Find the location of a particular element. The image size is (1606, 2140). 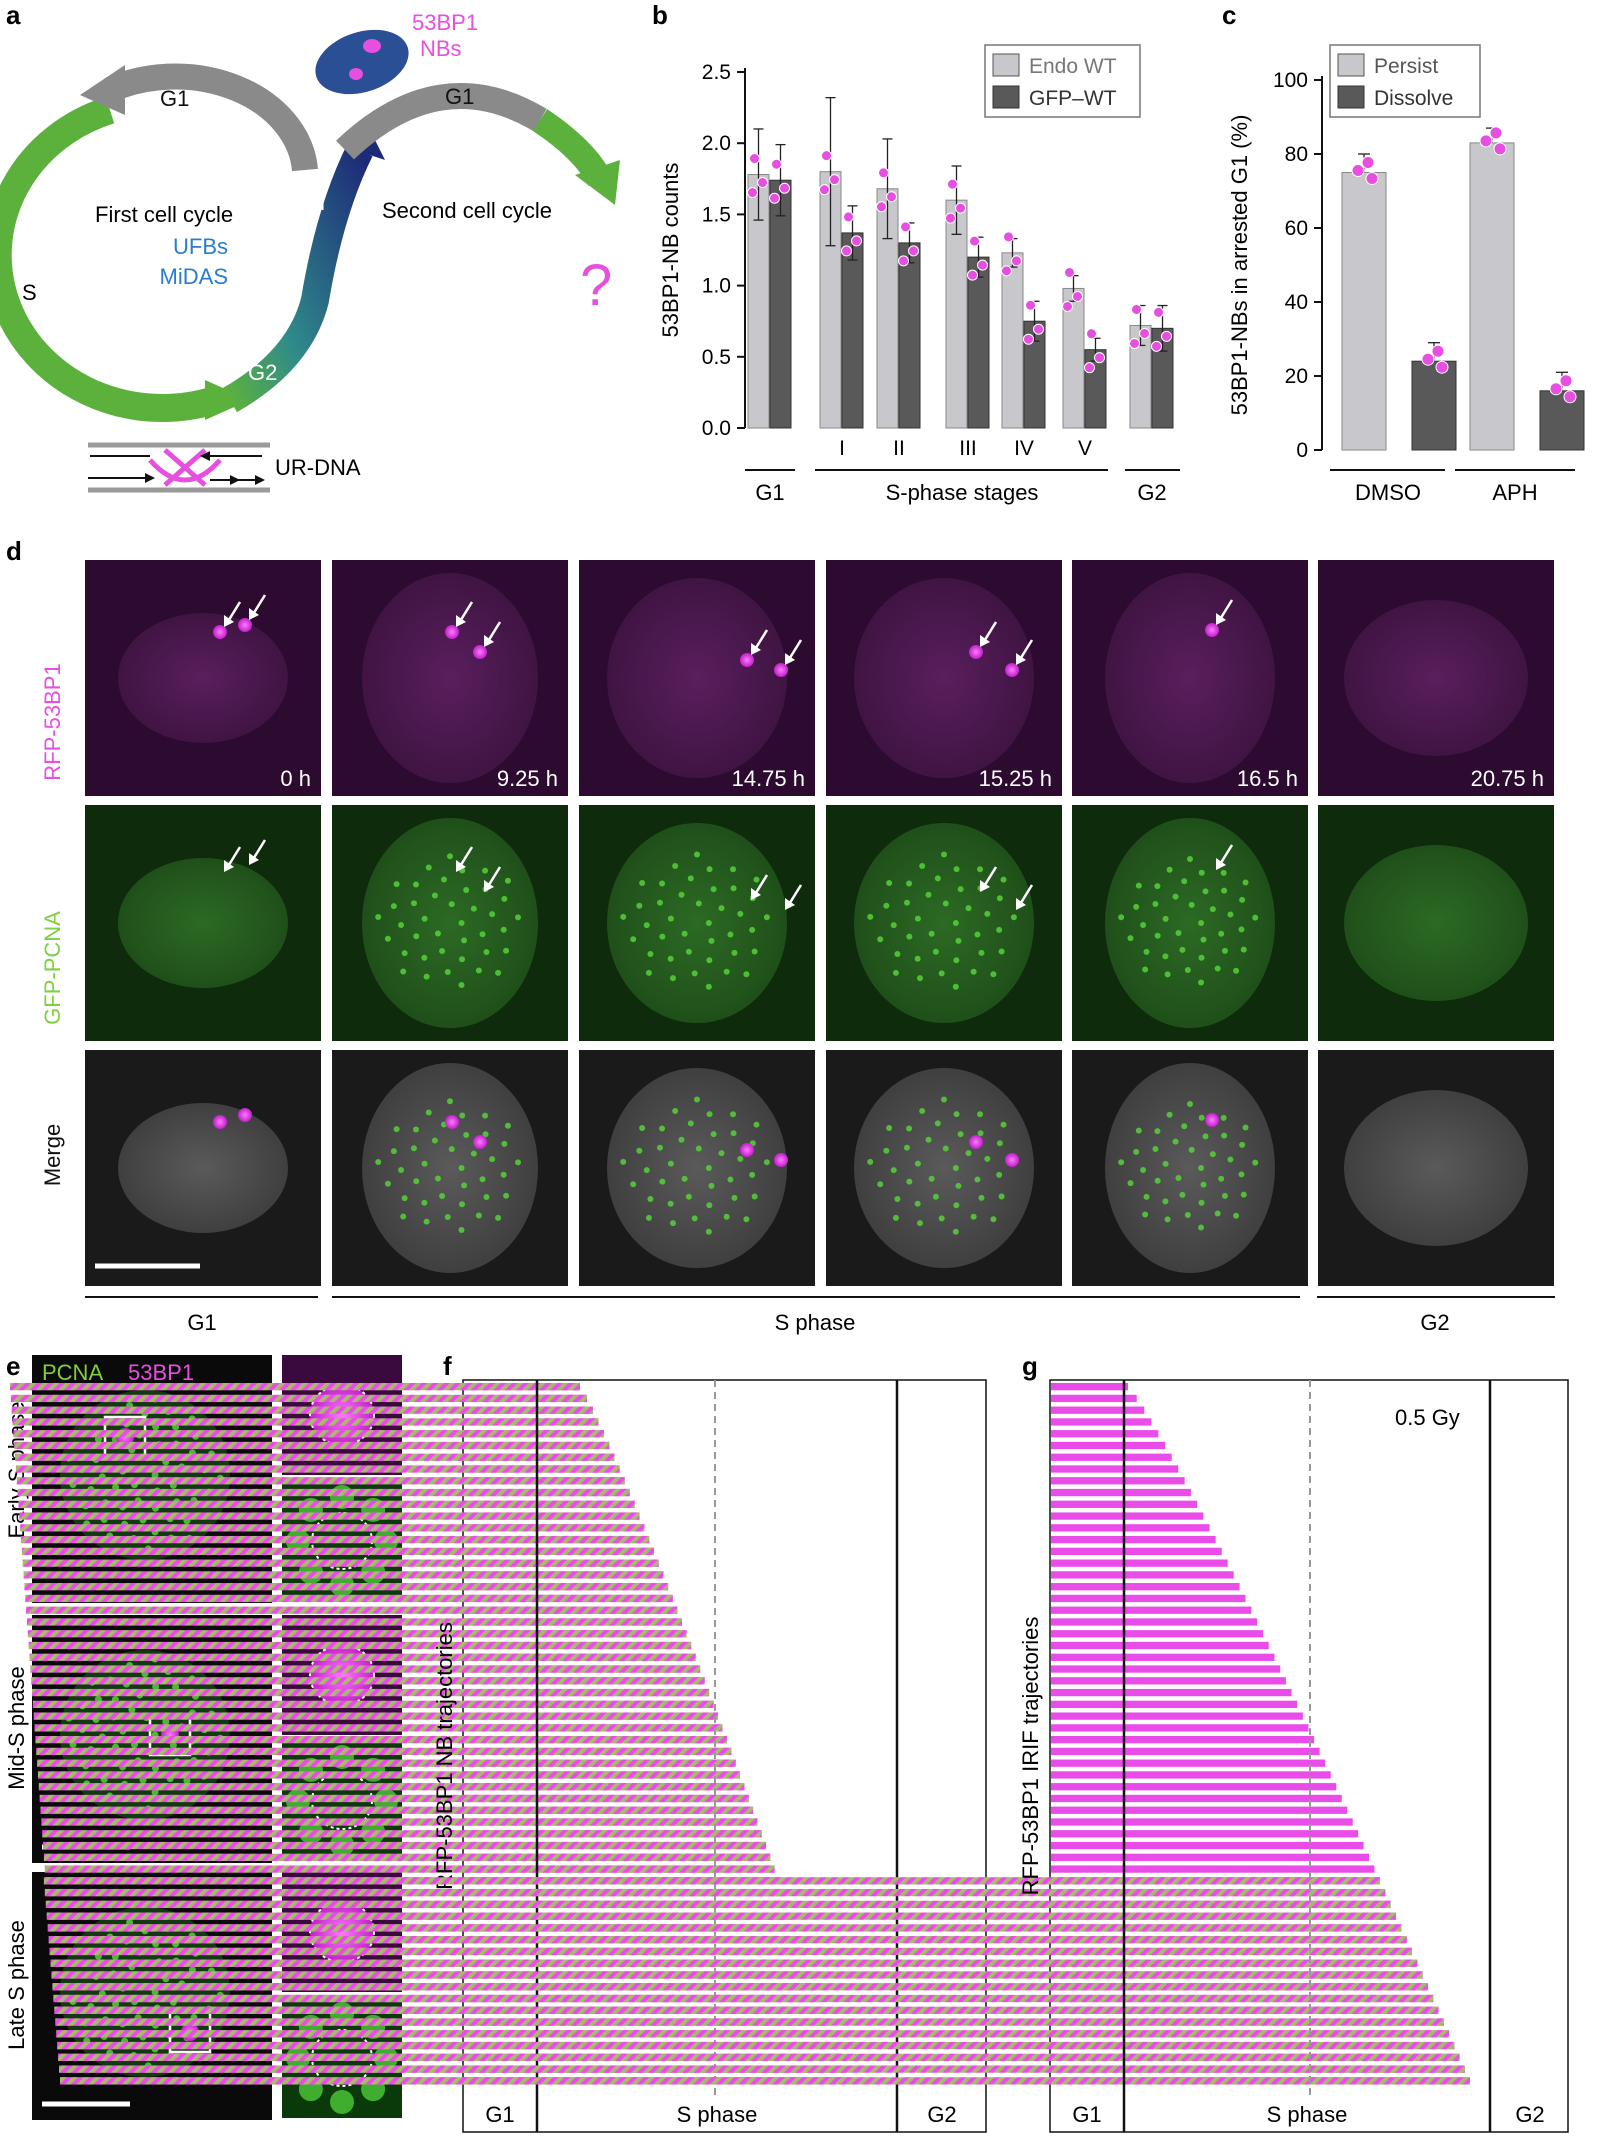

row-label-rfp: RFP-53BP1 is located at coordinates (52, 721).